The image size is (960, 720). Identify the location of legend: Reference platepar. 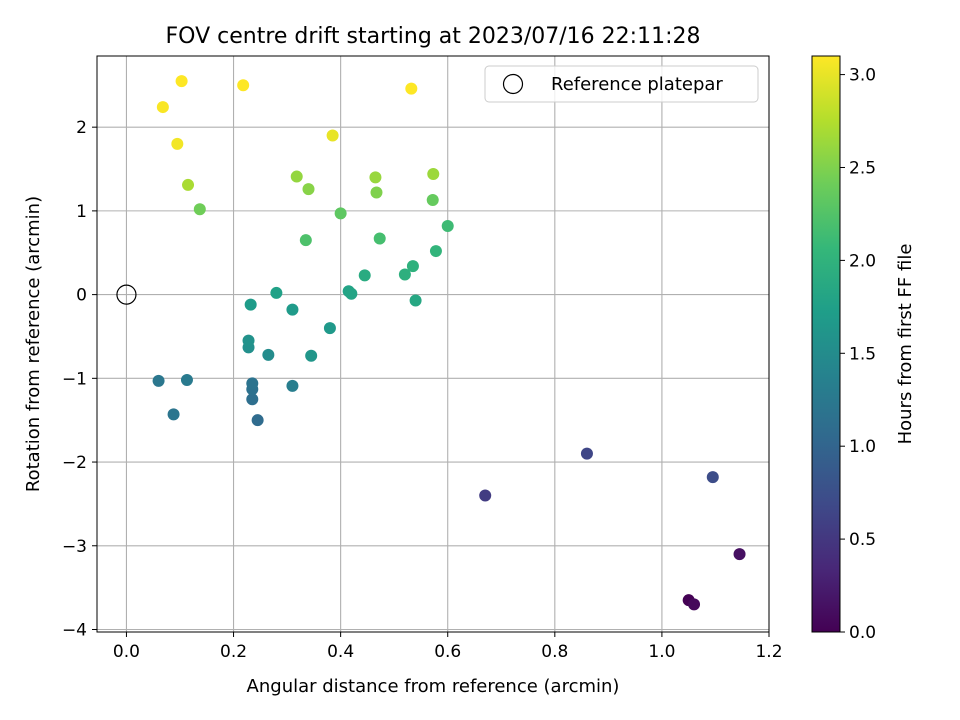
(621, 84).